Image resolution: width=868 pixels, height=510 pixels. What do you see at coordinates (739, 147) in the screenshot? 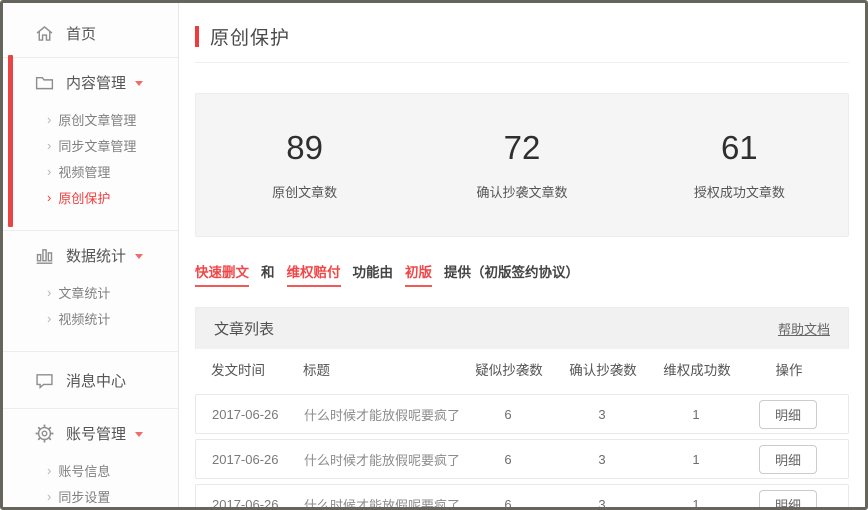
I see `stat-value: 61` at bounding box center [739, 147].